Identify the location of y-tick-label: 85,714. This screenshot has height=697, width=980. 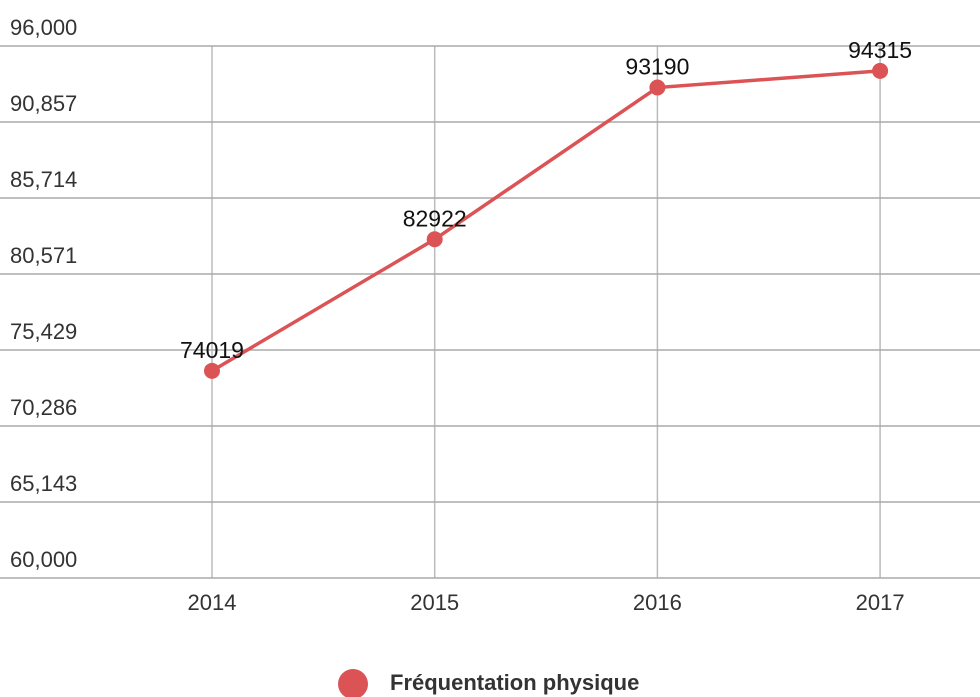
(43, 179).